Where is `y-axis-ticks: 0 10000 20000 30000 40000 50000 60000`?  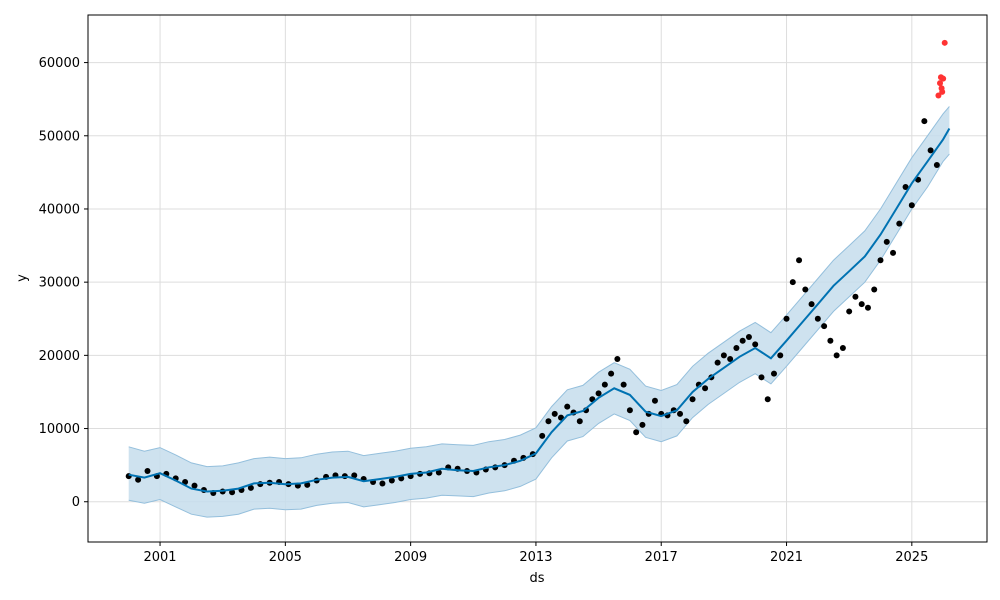
y-axis-ticks: 0 10000 20000 30000 40000 50000 60000 is located at coordinates (63, 283).